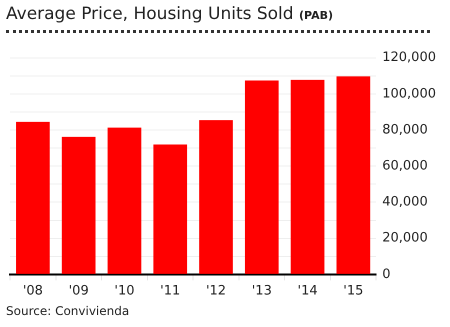  What do you see at coordinates (386, 274) in the screenshot?
I see `y-tick-label: 0` at bounding box center [386, 274].